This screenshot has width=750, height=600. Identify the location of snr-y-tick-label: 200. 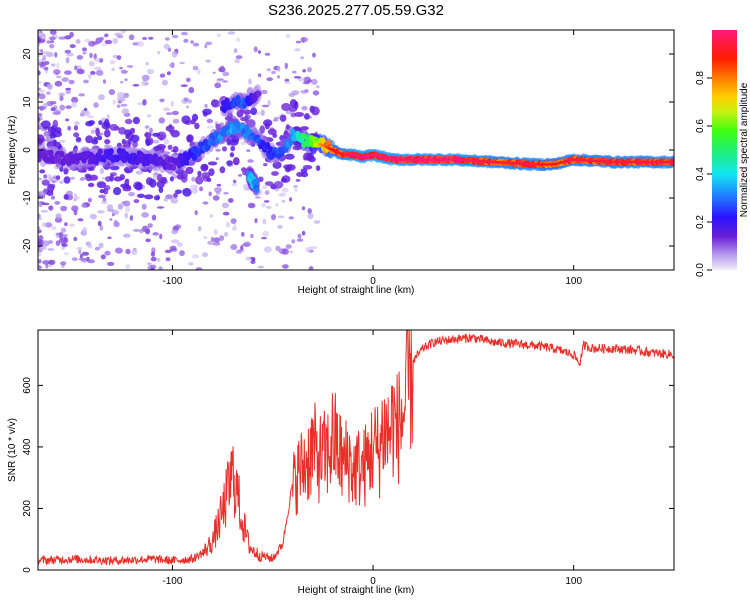
(27, 508).